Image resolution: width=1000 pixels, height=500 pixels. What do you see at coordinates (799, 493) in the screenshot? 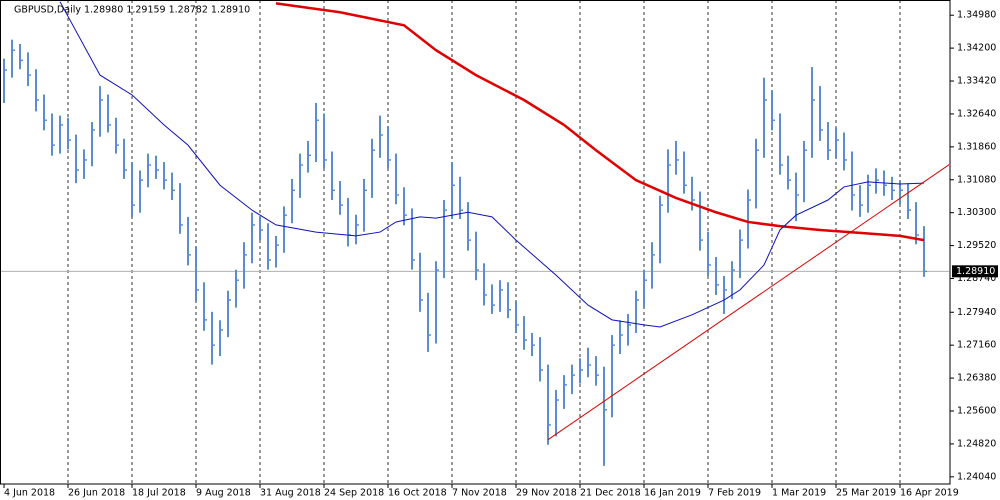
I see `x-tick-label: 1 Mar 2019` at bounding box center [799, 493].